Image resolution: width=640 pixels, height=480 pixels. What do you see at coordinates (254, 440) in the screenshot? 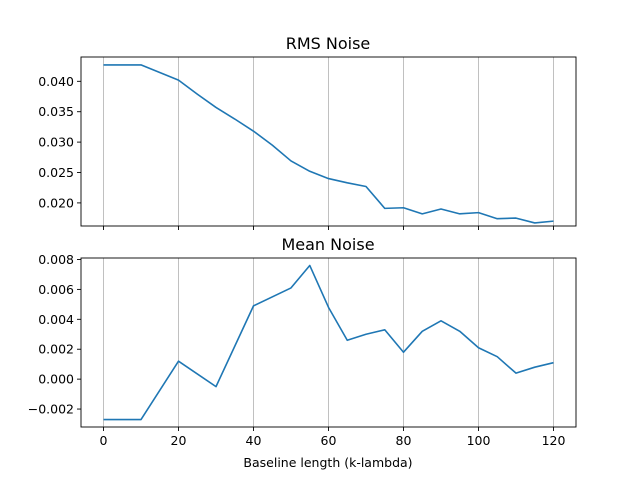
I see `mean-xtick-label-2: 40` at bounding box center [254, 440].